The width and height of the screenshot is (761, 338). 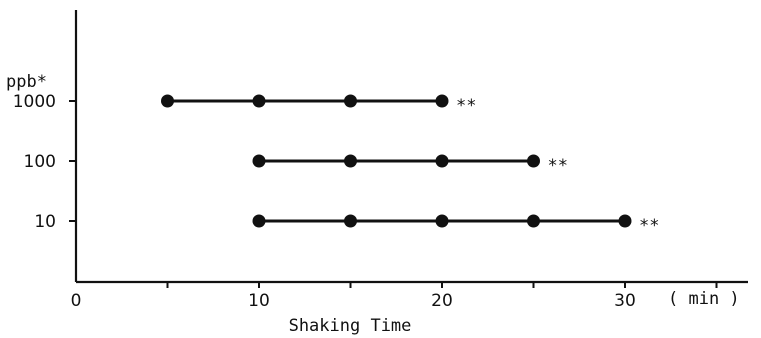 I want to click on x-tick-labels: 0 10 20 30, so click(x=353, y=301).